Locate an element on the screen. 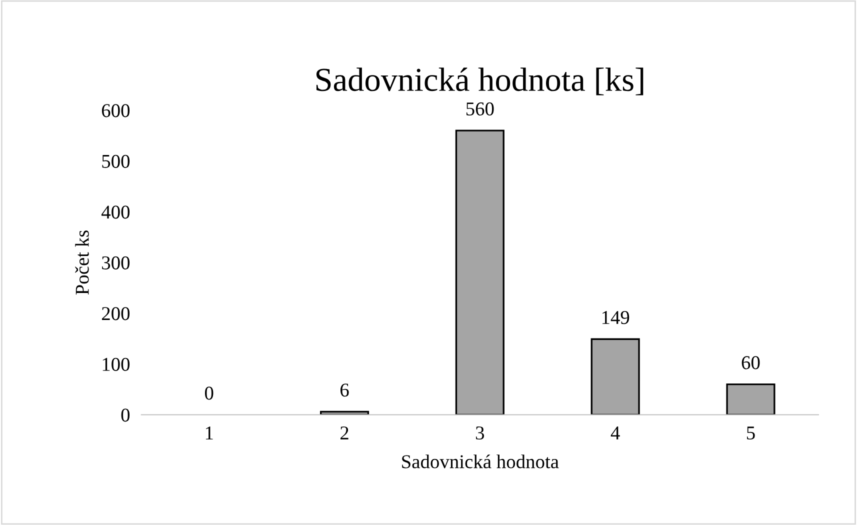 The image size is (857, 525). x-axis-title: Sadovnická hodnota is located at coordinates (480, 461).